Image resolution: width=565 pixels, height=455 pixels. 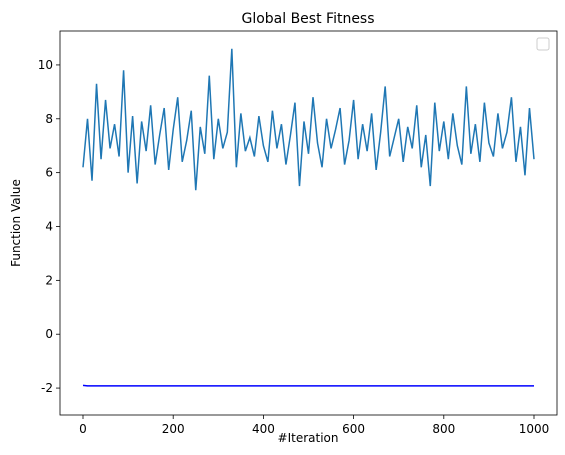 I want to click on x-tick-label: 800, so click(x=443, y=429).